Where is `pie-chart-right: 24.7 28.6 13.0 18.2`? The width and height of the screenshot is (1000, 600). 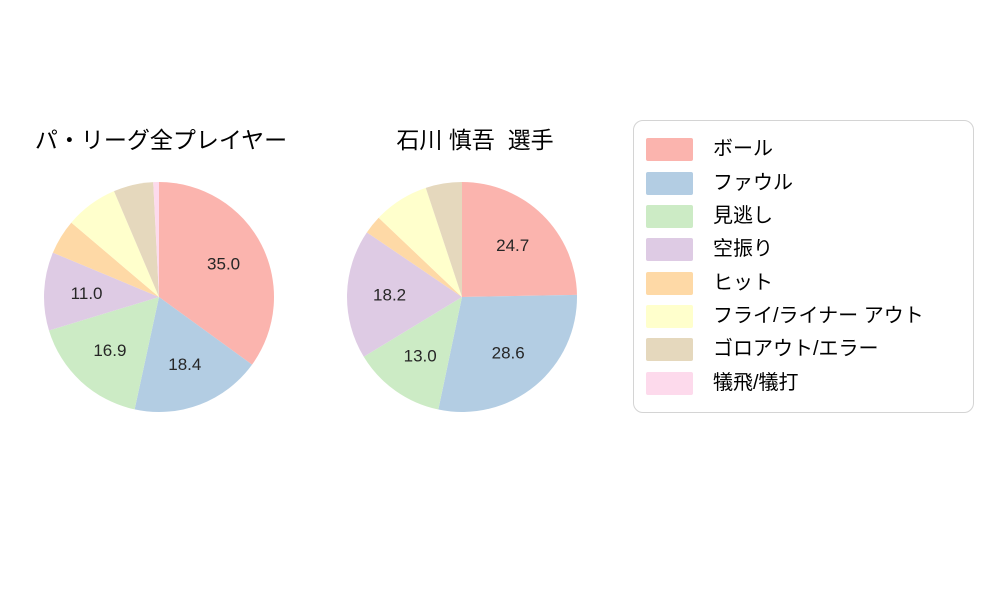
pie-chart-right: 24.7 28.6 13.0 18.2 is located at coordinates (462, 297).